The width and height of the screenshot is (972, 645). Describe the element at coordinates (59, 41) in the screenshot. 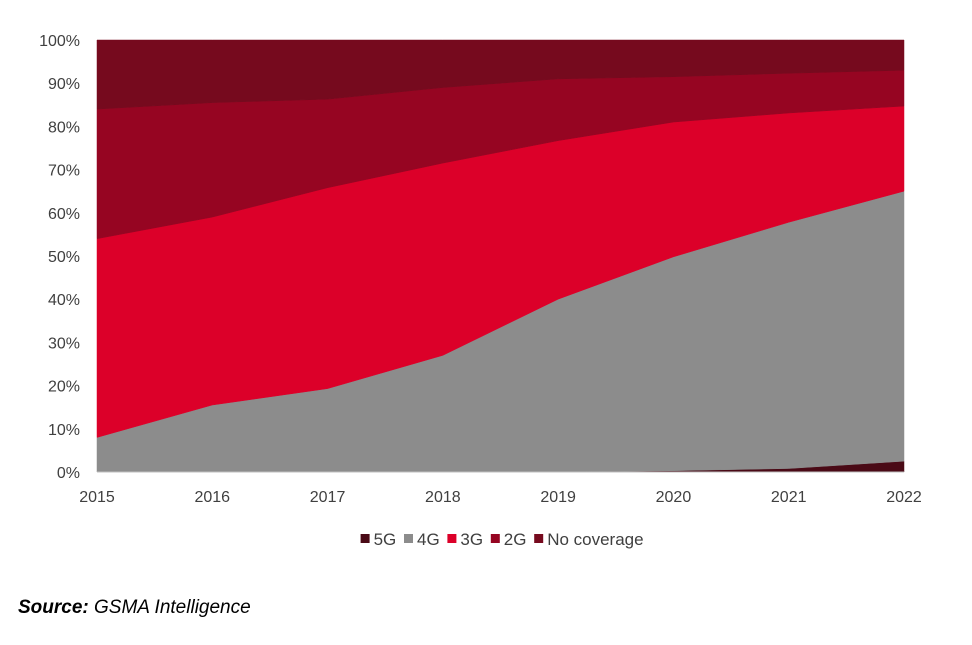

I see `y-tick-label: 100%` at that location.